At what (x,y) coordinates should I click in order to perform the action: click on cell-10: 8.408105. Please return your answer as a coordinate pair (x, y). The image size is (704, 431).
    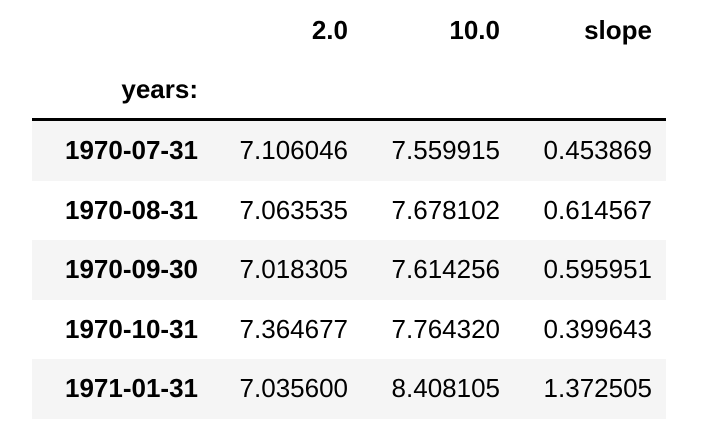
    Looking at the image, I should click on (445, 388).